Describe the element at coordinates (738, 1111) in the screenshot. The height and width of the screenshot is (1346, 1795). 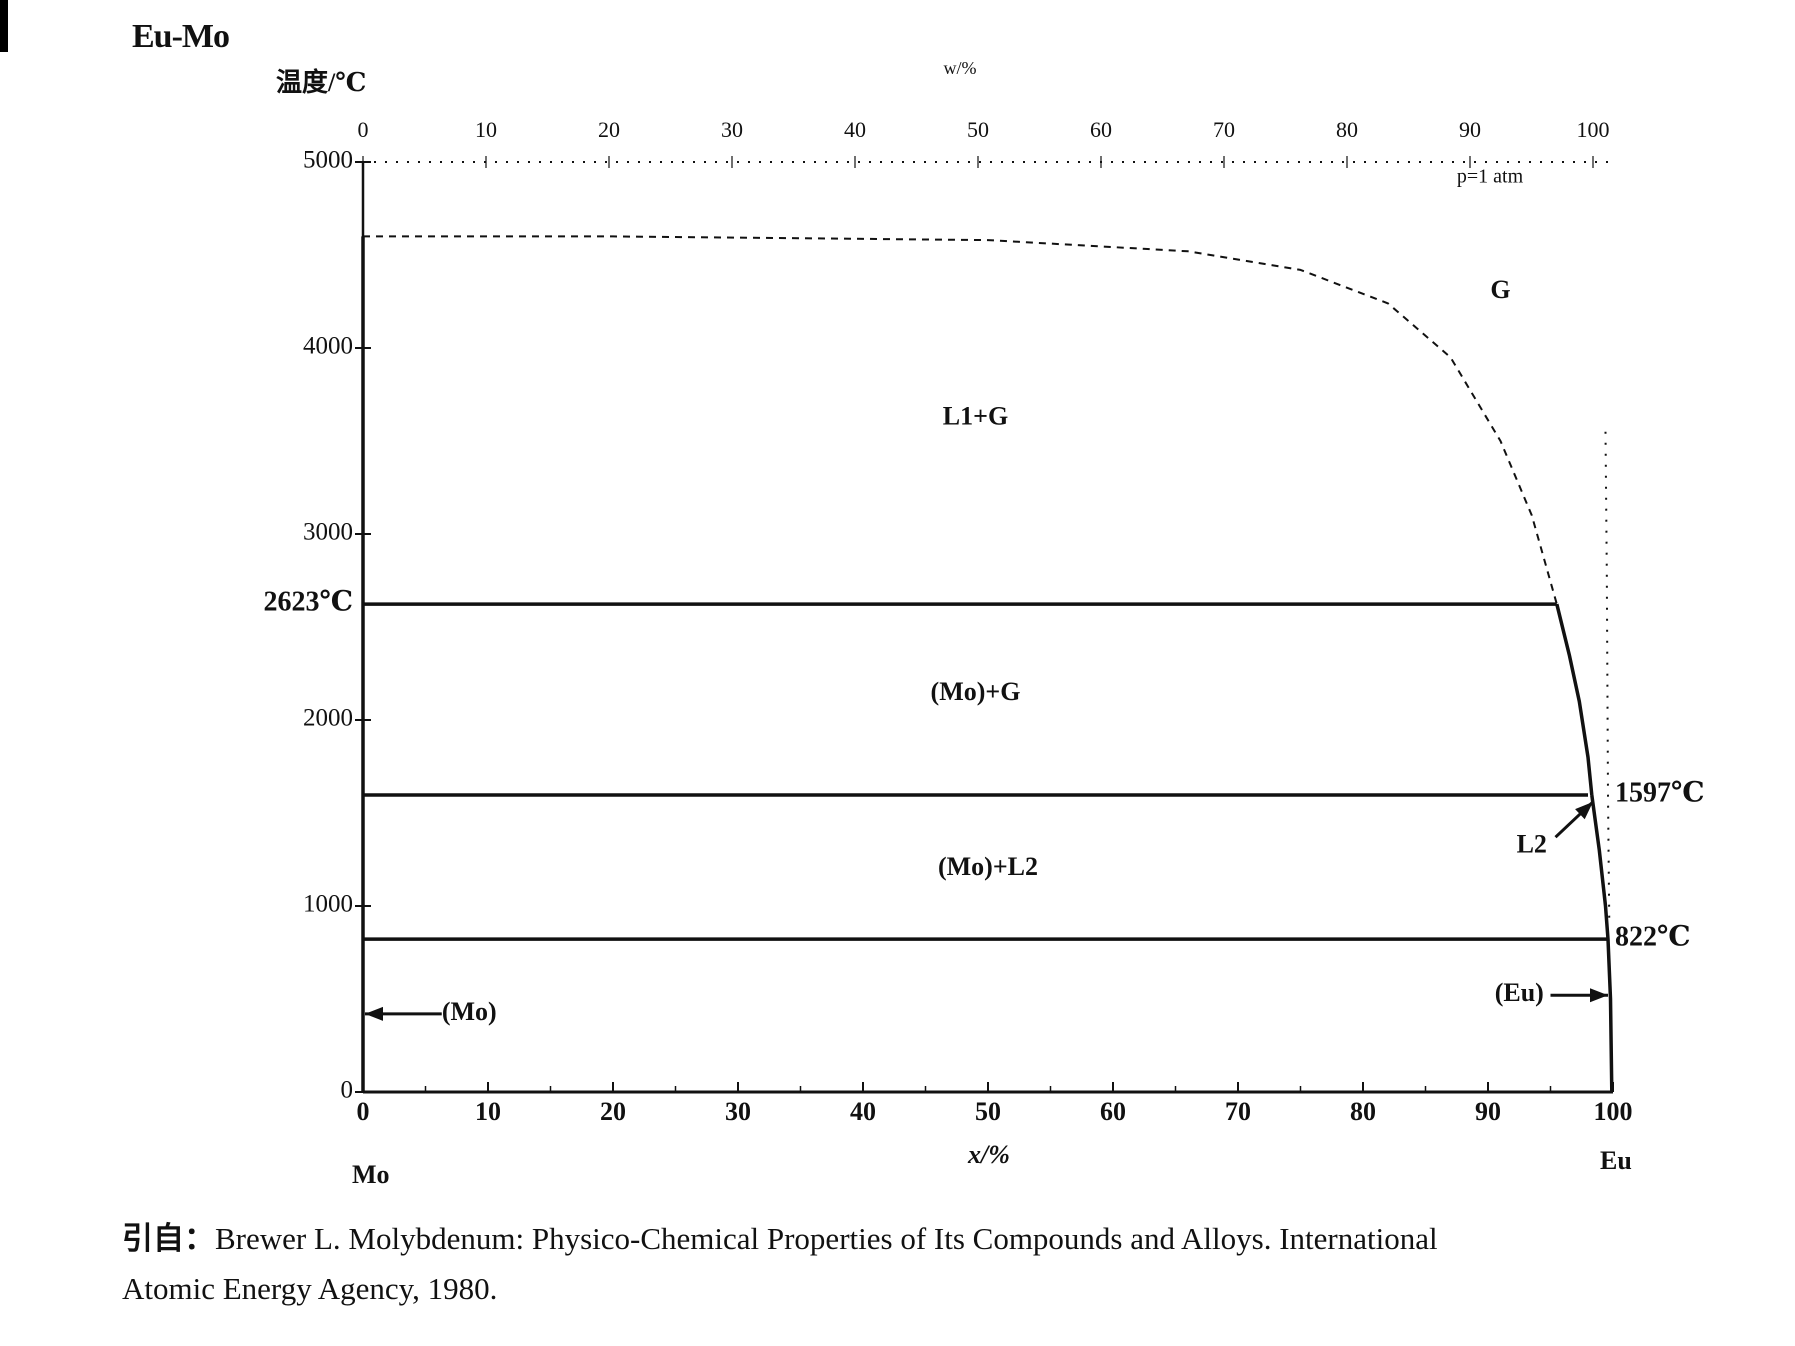
I see `x-tick-label-3: 30` at that location.